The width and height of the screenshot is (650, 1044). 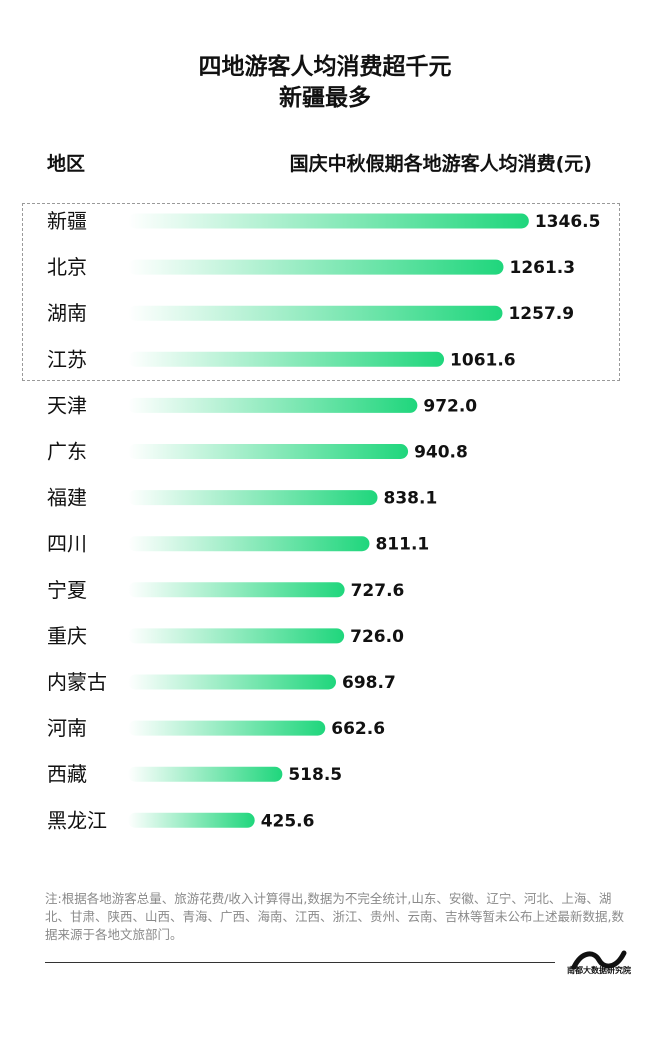 I want to click on value-label: 1257.9, so click(x=541, y=314).